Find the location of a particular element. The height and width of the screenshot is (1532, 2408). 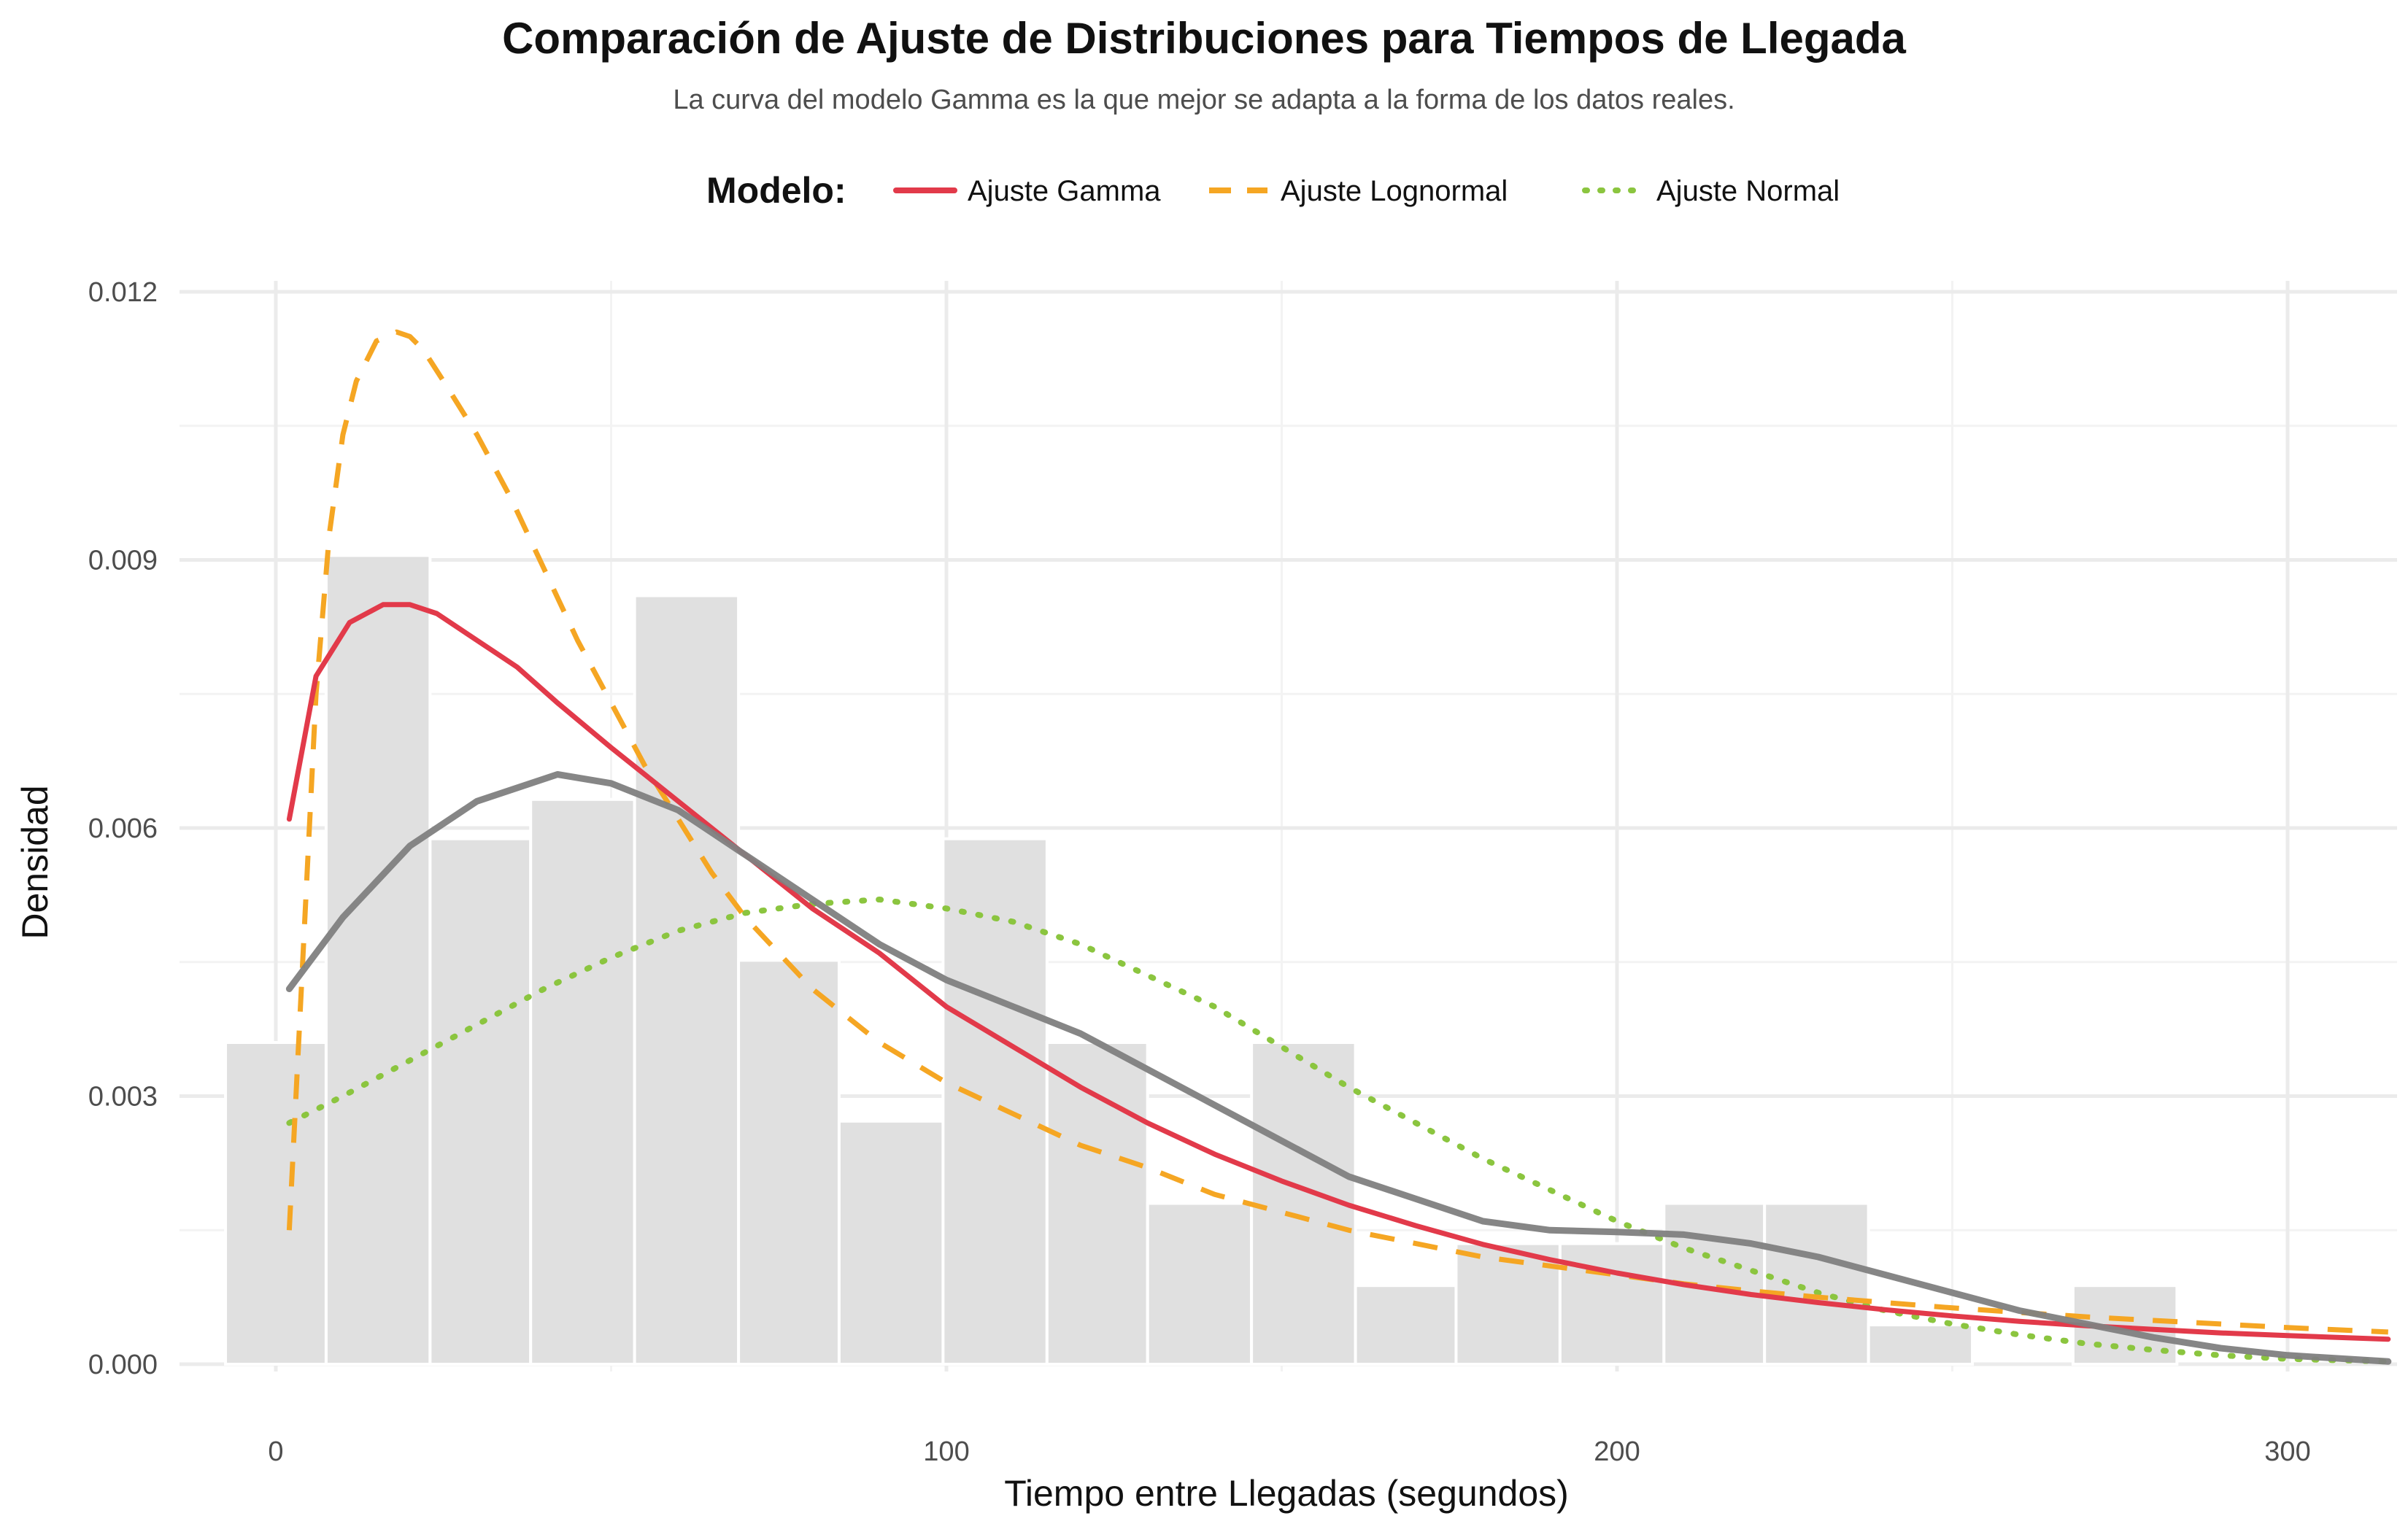

y-tick-label-3: 0.009 is located at coordinates (123, 561).